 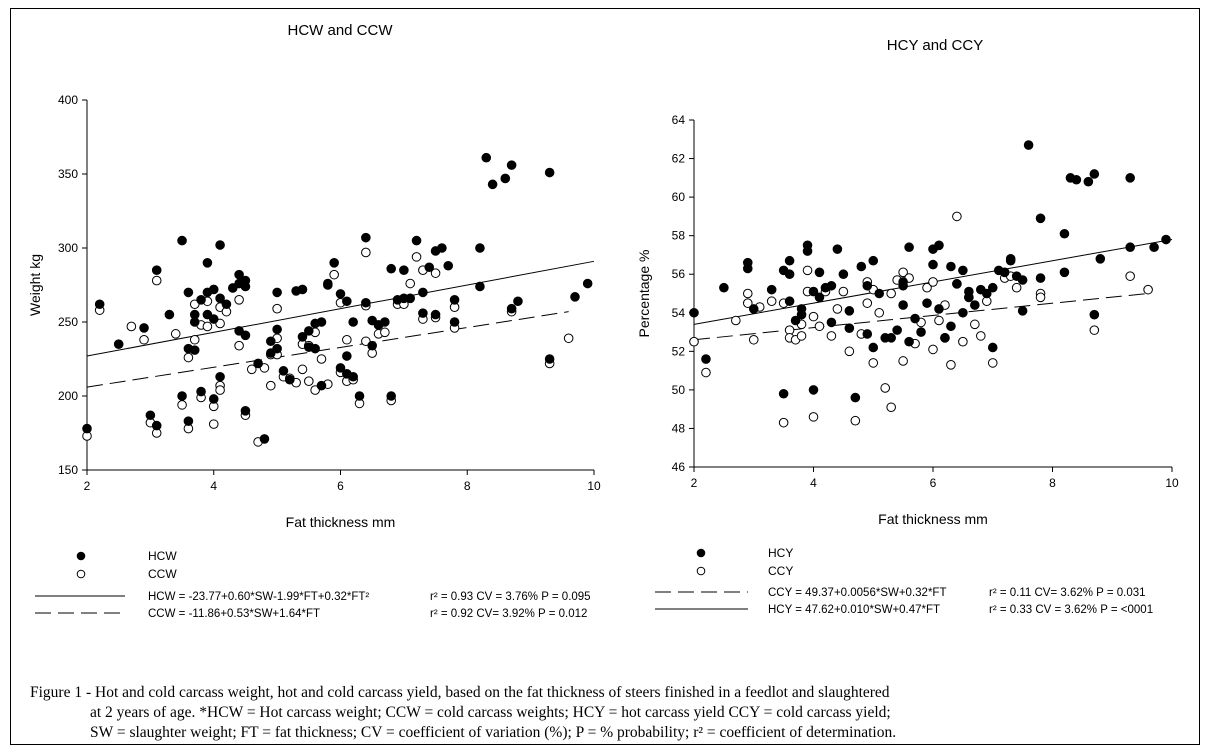 I want to click on y-axis-label: Weight kg, so click(x=35, y=285).